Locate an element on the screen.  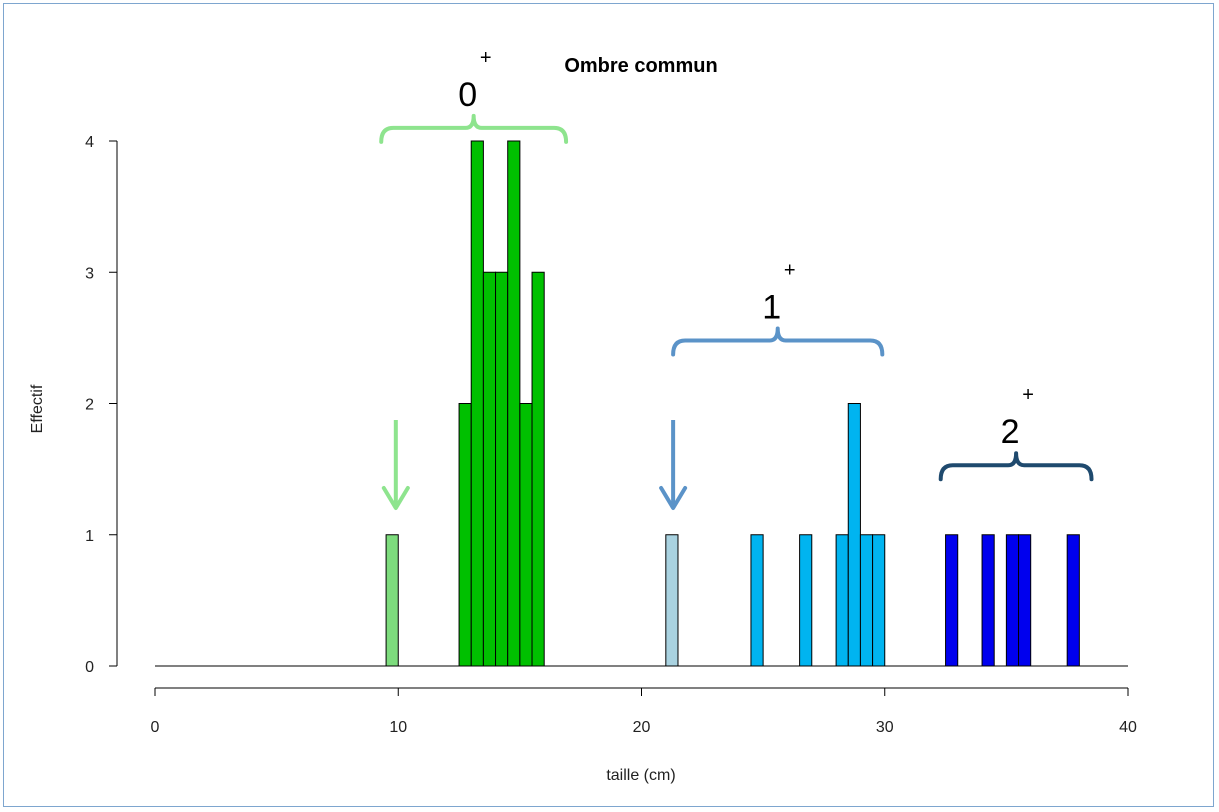
x-tick-label: 10 is located at coordinates (398, 727).